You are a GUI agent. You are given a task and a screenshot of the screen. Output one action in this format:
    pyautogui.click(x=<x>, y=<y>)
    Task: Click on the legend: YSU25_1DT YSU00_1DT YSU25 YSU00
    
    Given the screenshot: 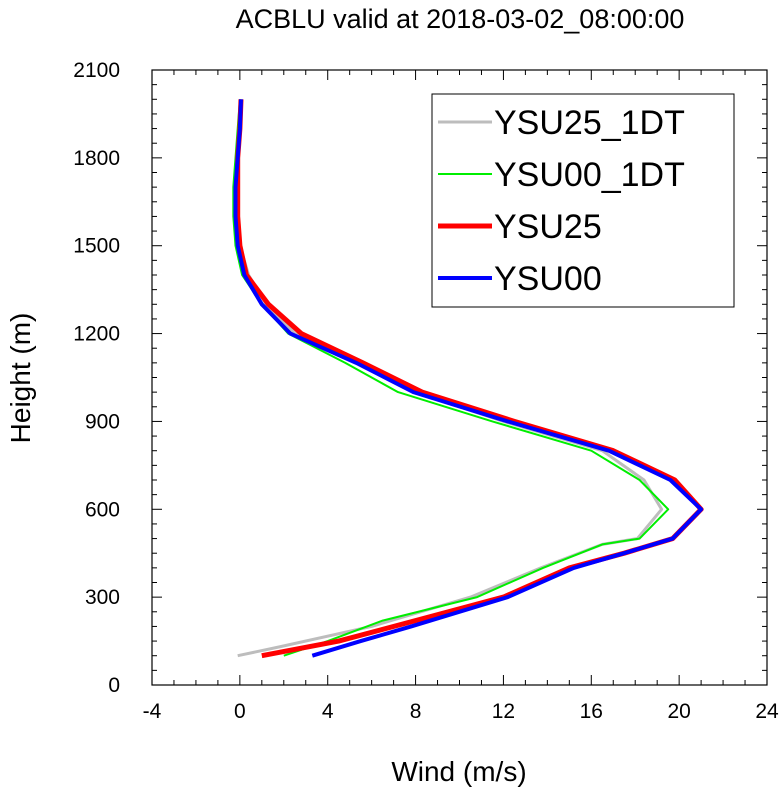 What is the action you would take?
    pyautogui.click(x=583, y=200)
    